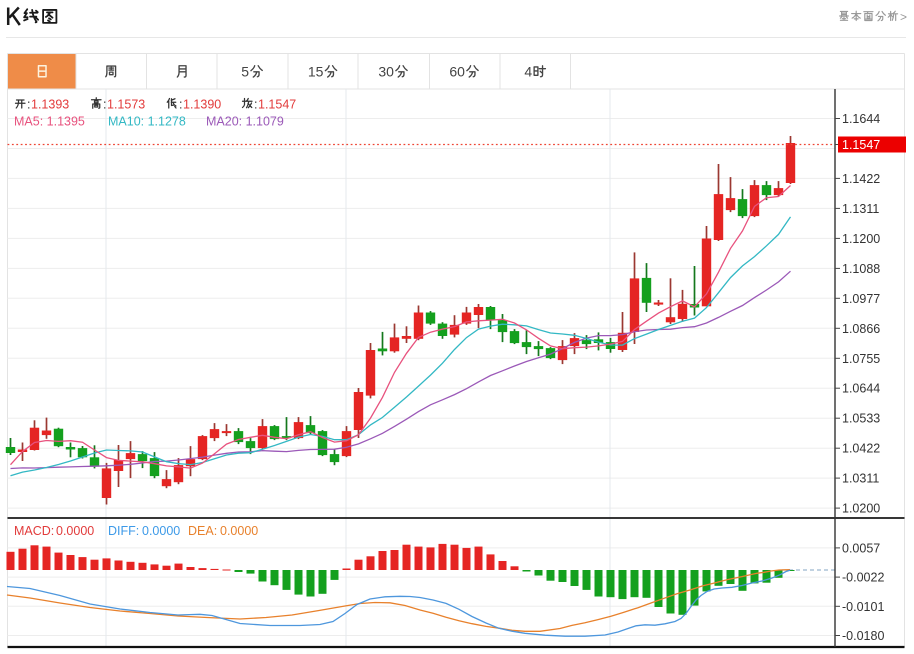 This screenshot has width=914, height=654. What do you see at coordinates (147, 122) in the screenshot?
I see `svg-text: MA10: 1.1278` at bounding box center [147, 122].